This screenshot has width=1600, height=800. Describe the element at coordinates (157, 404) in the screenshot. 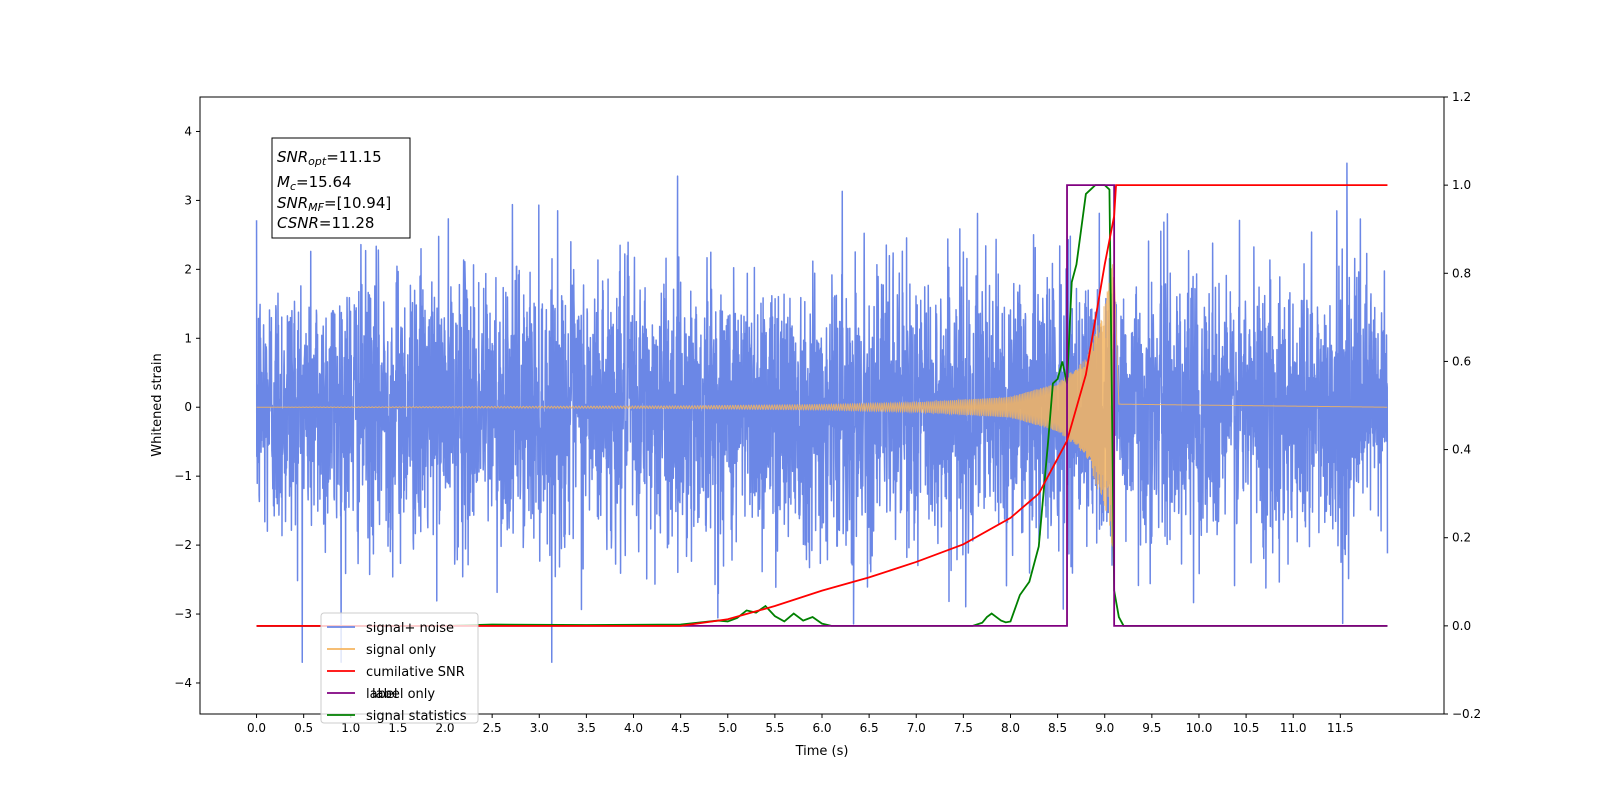

I see `y-axis-left-label: Whitened strain` at that location.